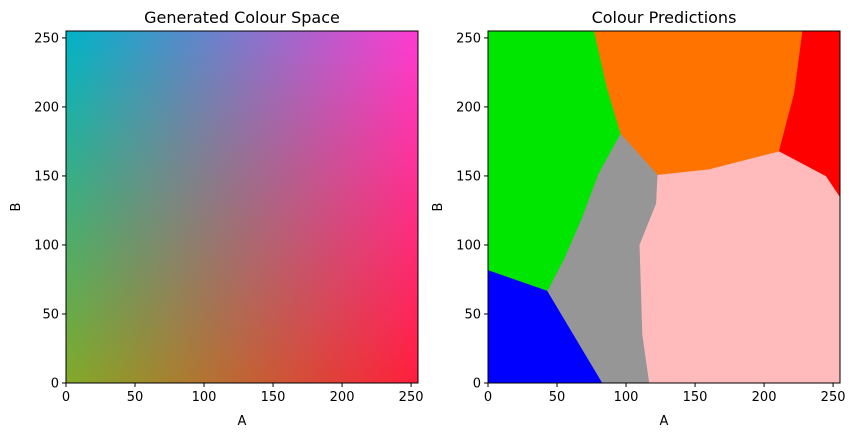 The height and width of the screenshot is (437, 856). What do you see at coordinates (242, 17) in the screenshot?
I see `chart-title: Generated Colour Space` at bounding box center [242, 17].